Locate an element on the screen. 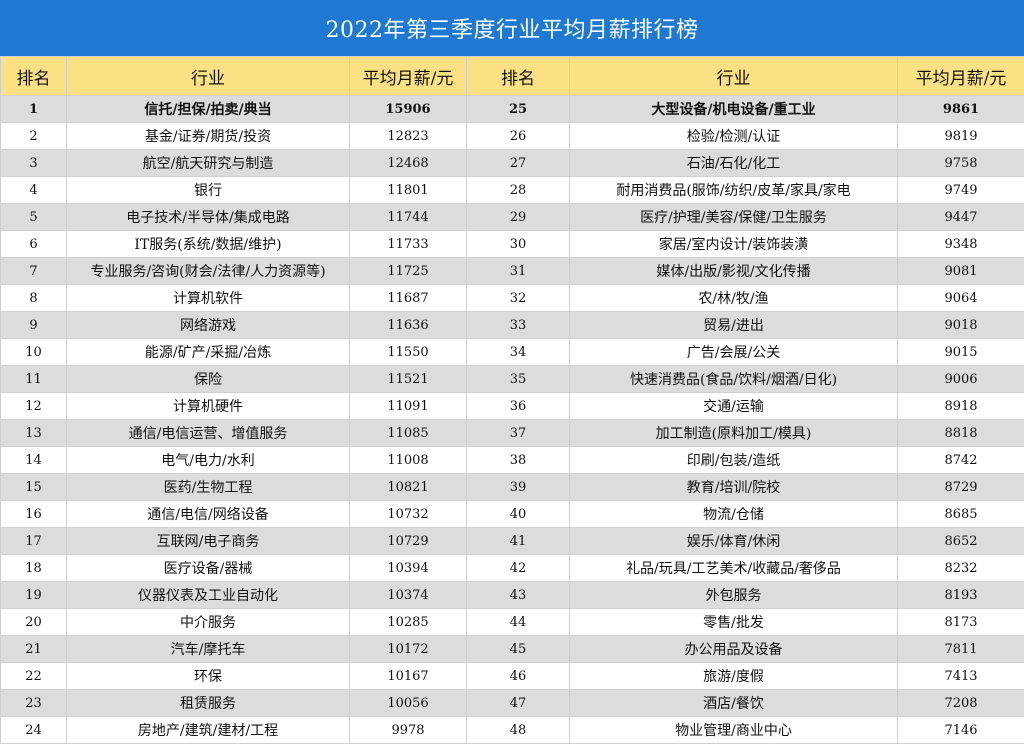  rank-cell: 12 is located at coordinates (33, 406).